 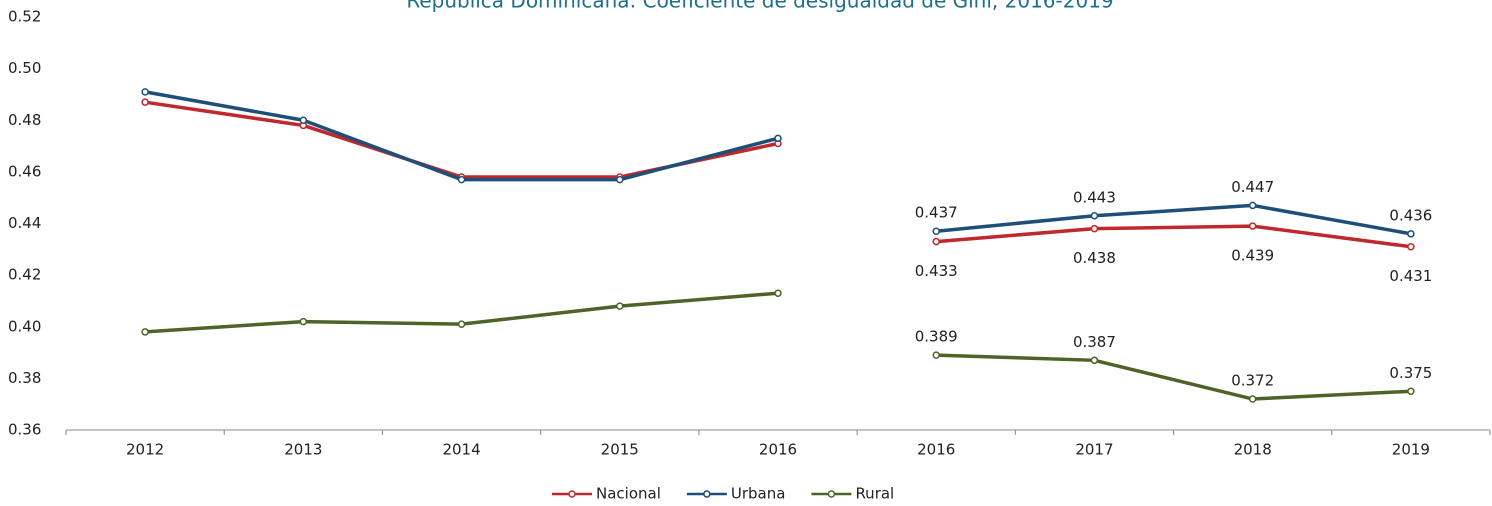 I want to click on y-tick-label: 0.44, so click(x=24, y=223).